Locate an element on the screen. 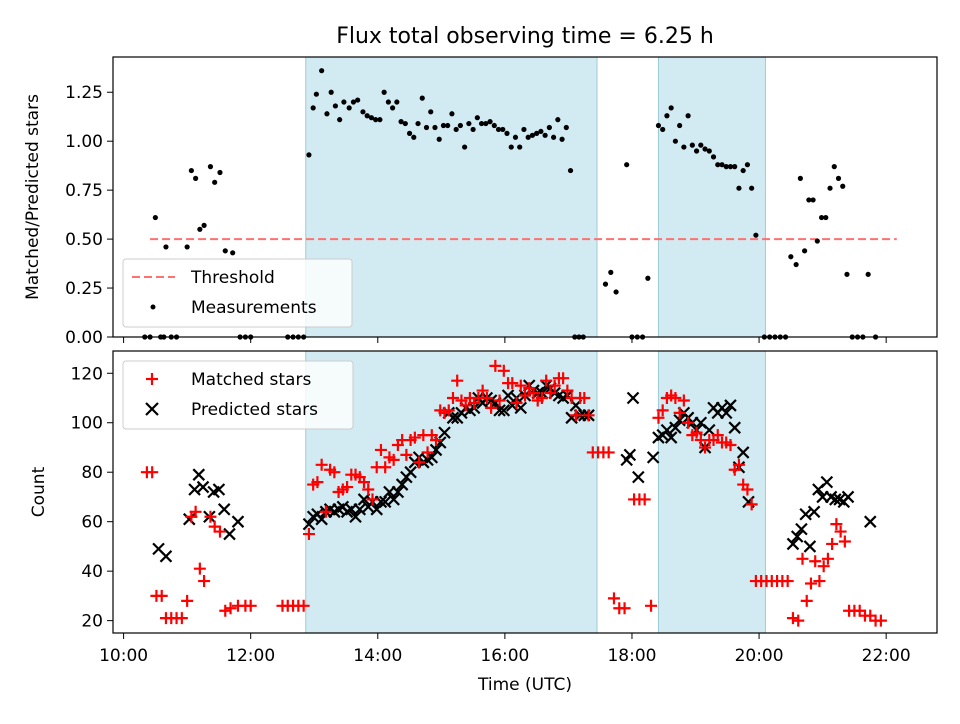 This screenshot has height=724, width=960. y-tick-label: 0.50 is located at coordinates (84, 240).